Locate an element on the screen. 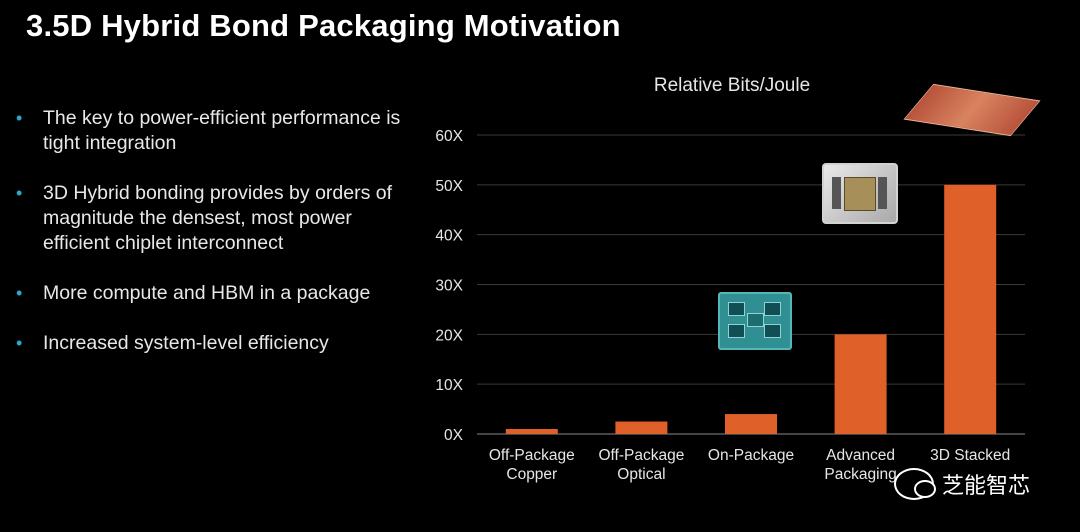 This screenshot has width=1080, height=532. bullet-text: More compute and HBM in a package is located at coordinates (207, 293).